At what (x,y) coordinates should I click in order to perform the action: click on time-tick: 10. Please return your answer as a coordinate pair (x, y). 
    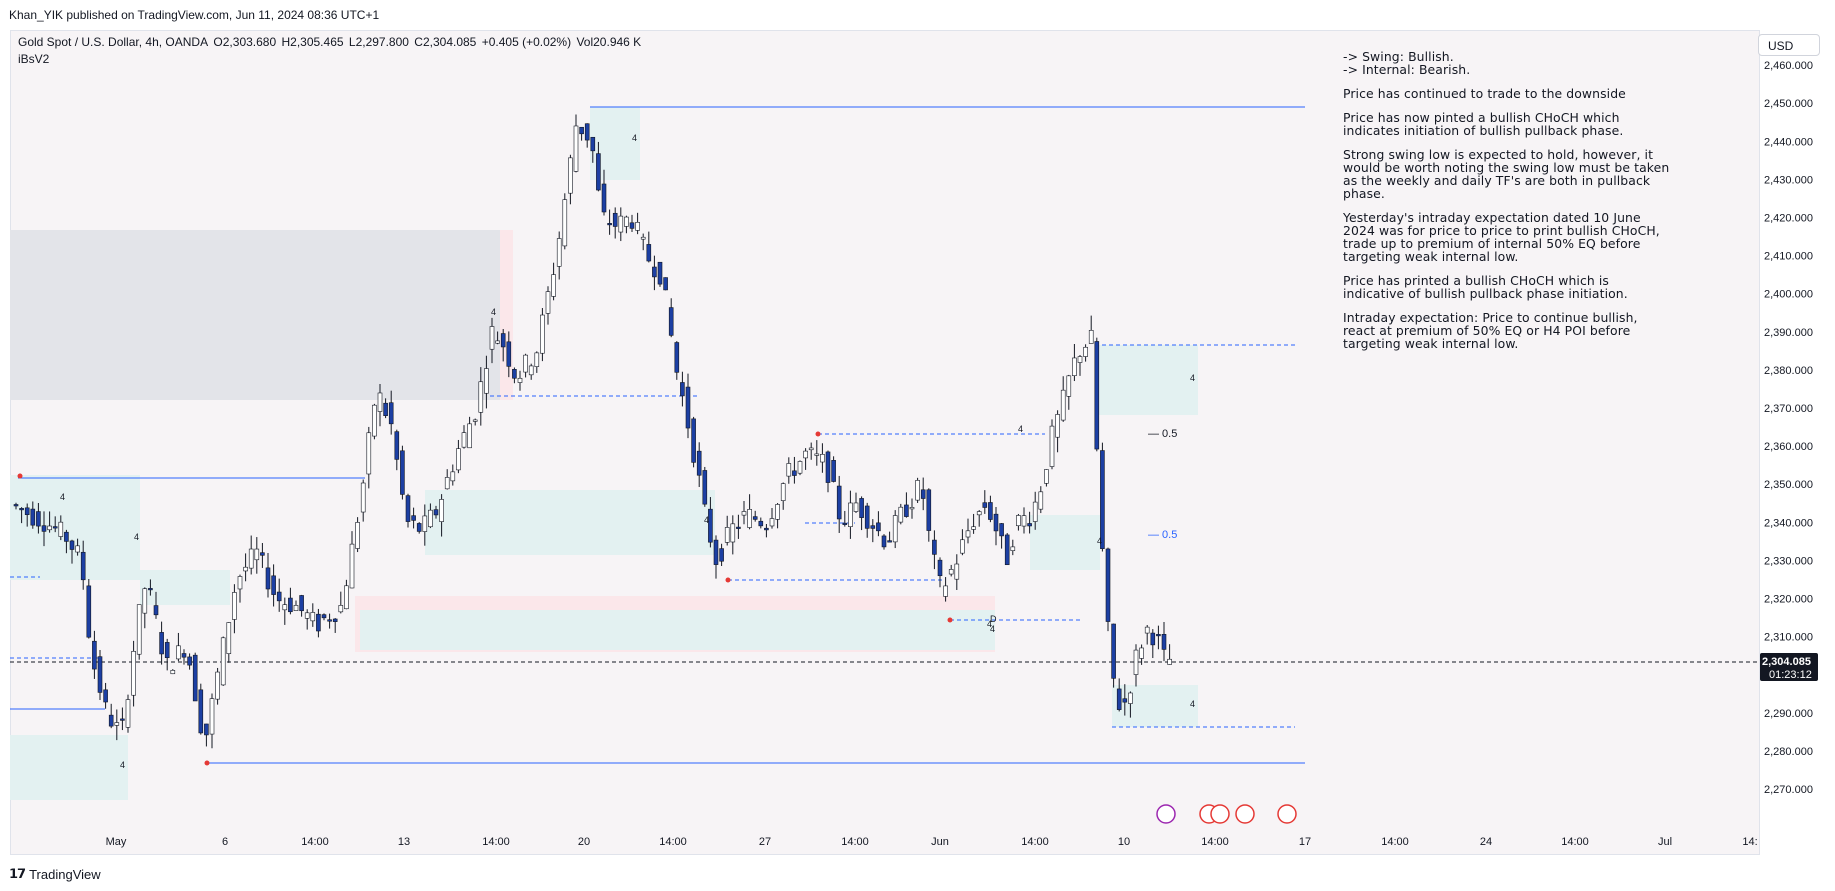
    Looking at the image, I should click on (1124, 842).